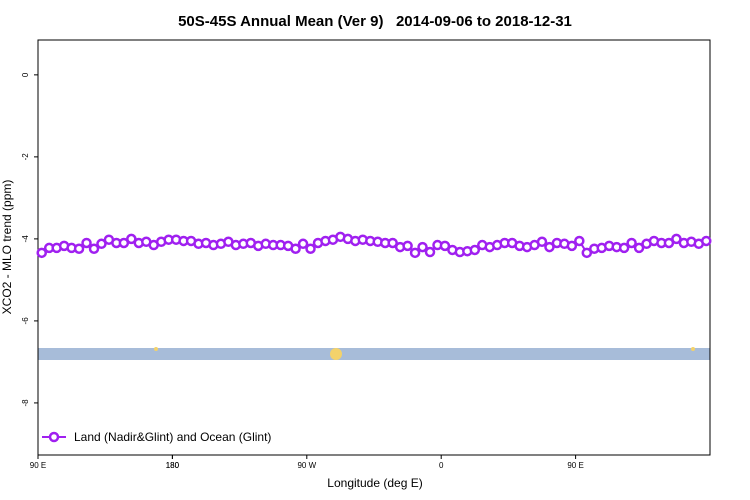 Image resolution: width=750 pixels, height=500 pixels. Describe the element at coordinates (25, 157) in the screenshot. I see `y-tick-label: -2` at that location.